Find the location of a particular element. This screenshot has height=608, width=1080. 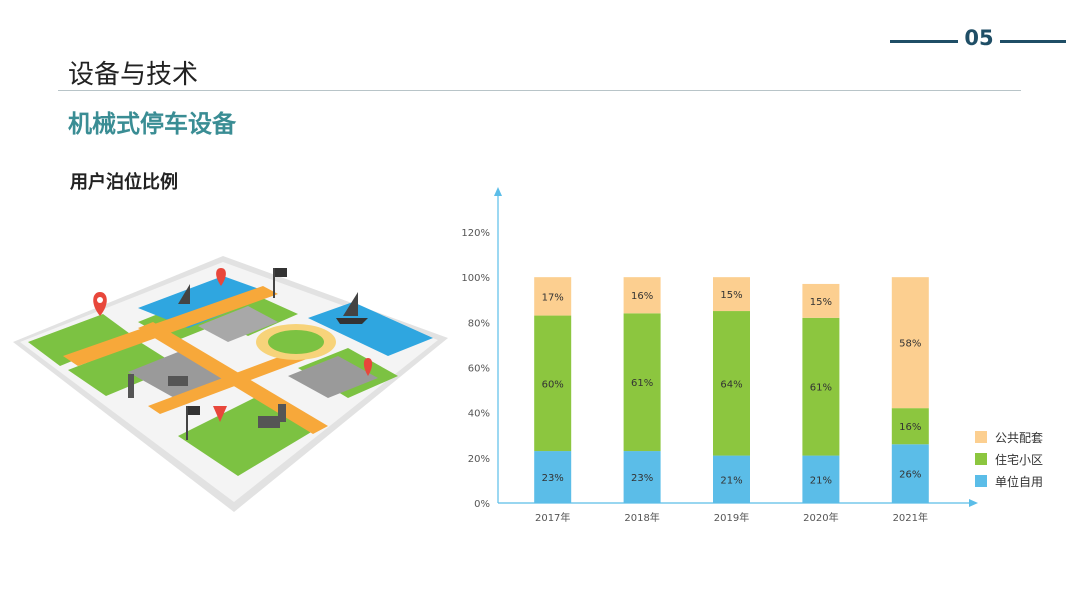

data-label: 17% is located at coordinates (553, 297).